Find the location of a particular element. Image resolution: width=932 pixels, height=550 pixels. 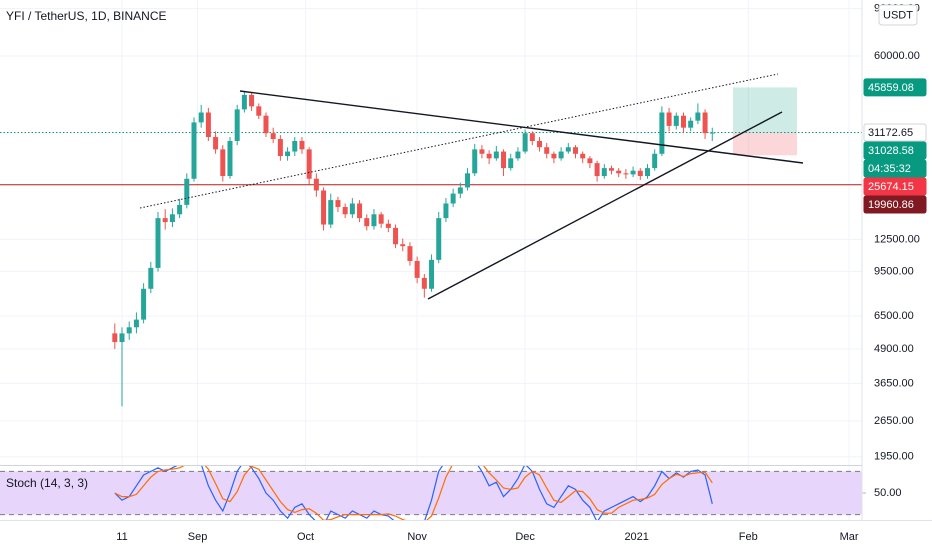

y-tick-label: 9500.00 is located at coordinates (894, 271).